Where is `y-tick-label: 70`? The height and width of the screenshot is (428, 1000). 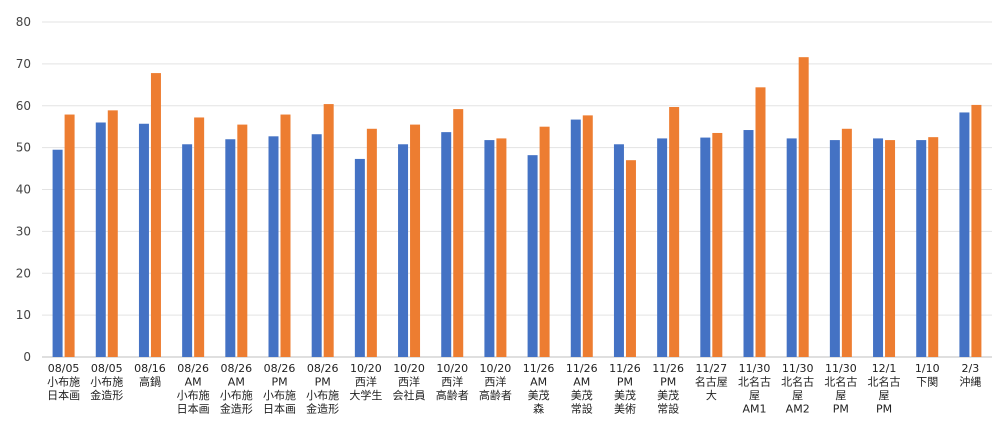
y-tick-label: 70 is located at coordinates (23, 64).